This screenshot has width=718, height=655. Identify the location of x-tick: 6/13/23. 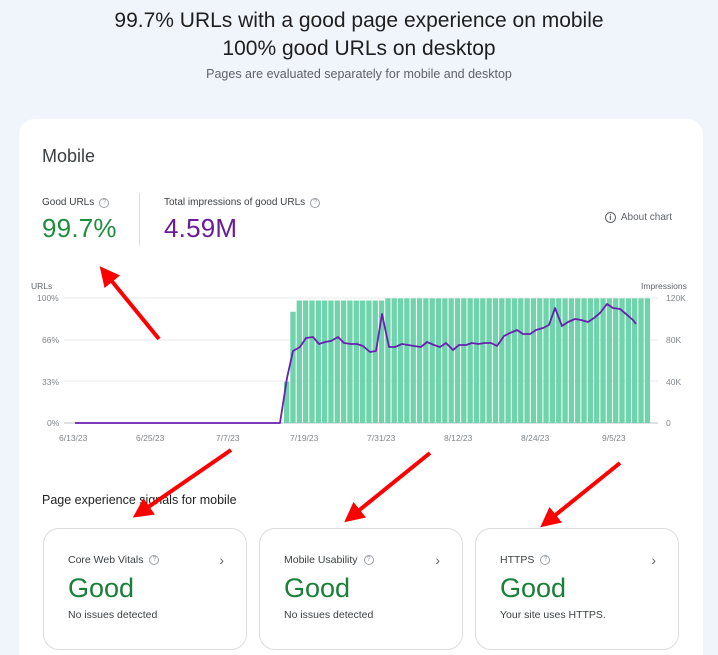
(73, 438).